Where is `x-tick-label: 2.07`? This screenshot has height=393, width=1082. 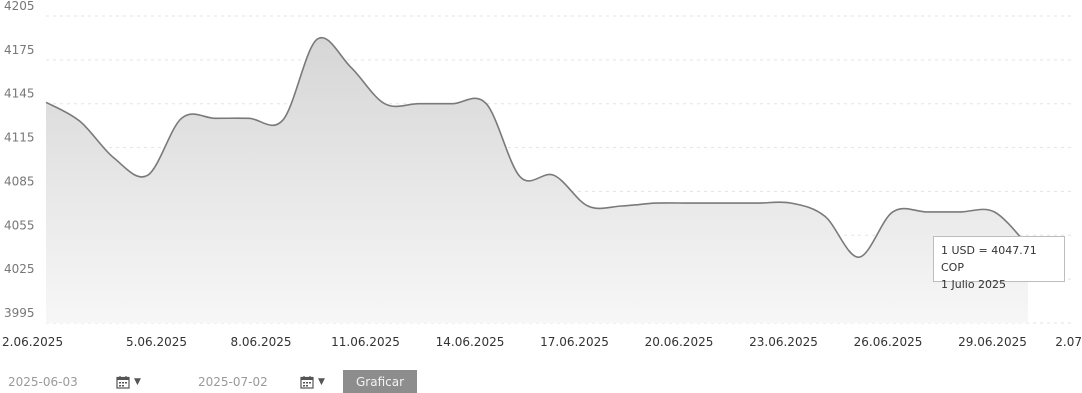
x-tick-label: 2.07 is located at coordinates (1068, 342).